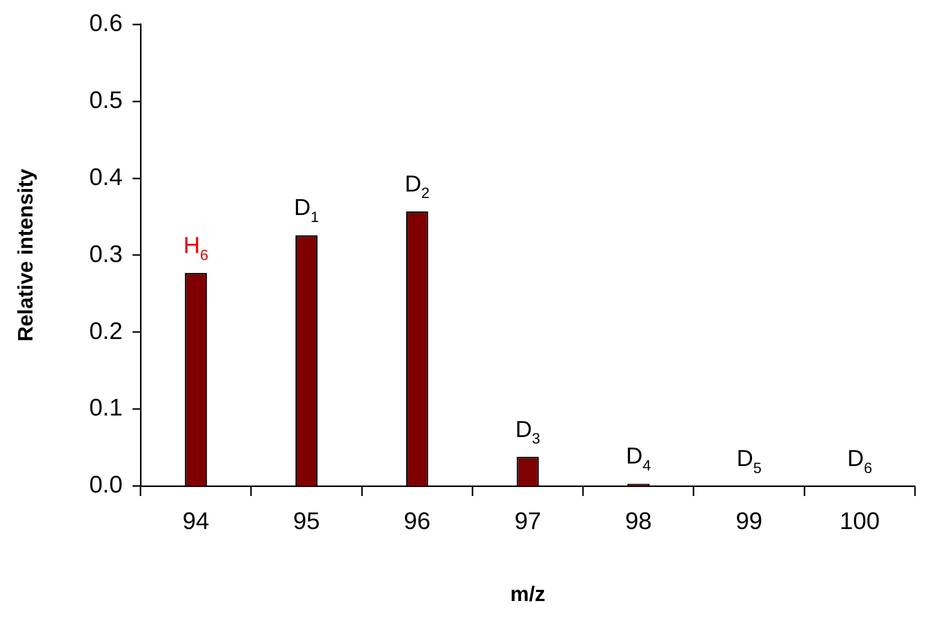  Describe the element at coordinates (106, 254) in the screenshot. I see `y-tick-label: 0.3` at that location.